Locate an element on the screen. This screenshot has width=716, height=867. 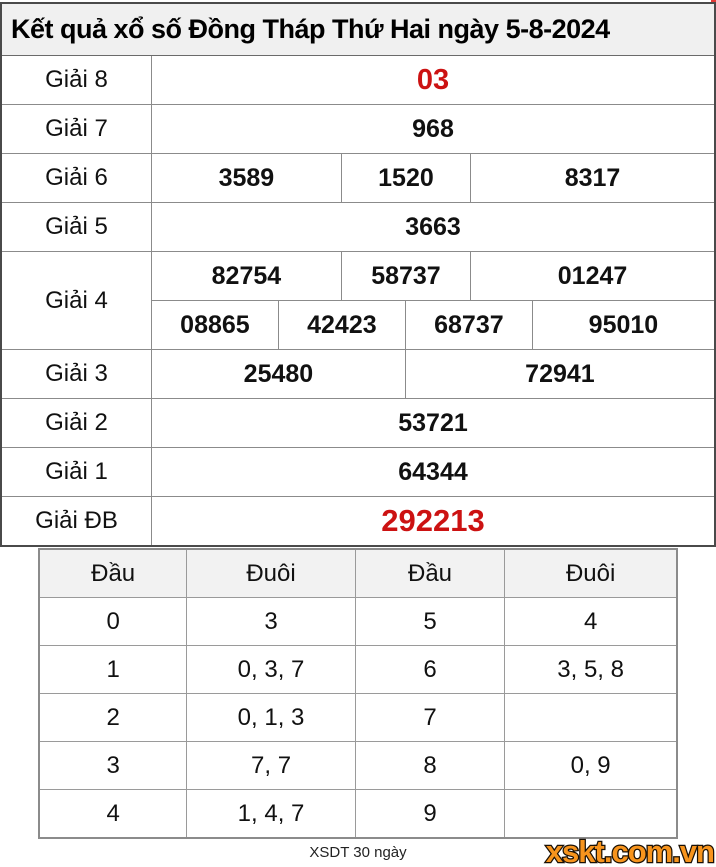
prize-subrow: 82754 58737 01247 is located at coordinates (433, 276).